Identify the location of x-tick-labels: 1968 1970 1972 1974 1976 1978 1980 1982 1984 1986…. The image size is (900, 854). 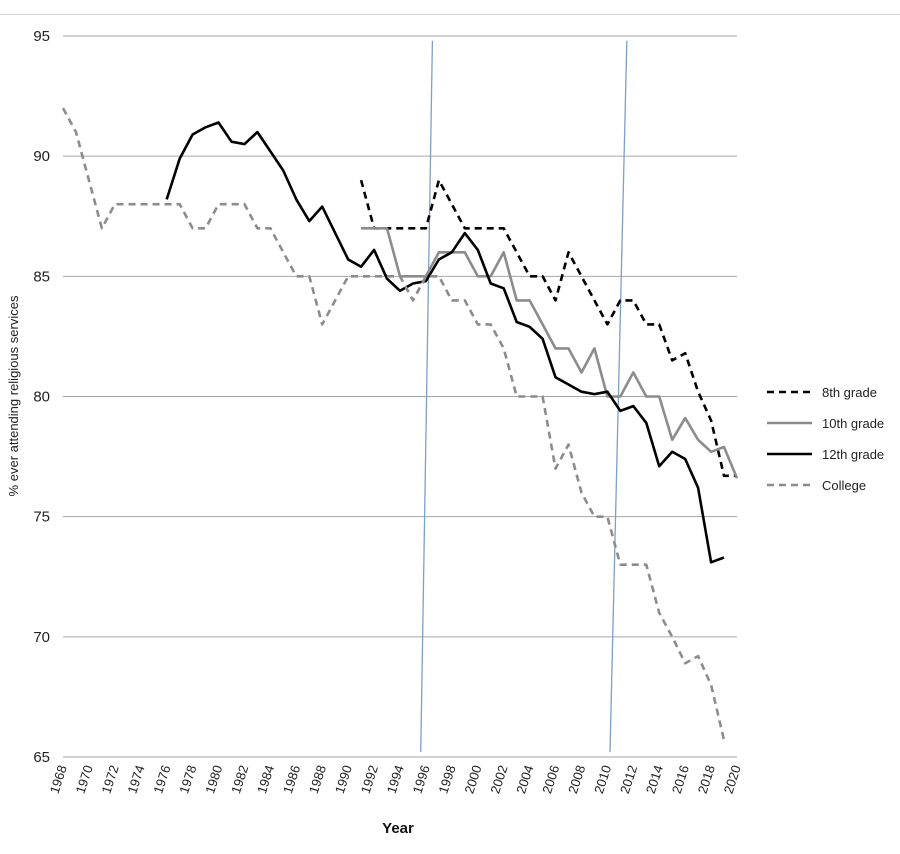
(395, 779).